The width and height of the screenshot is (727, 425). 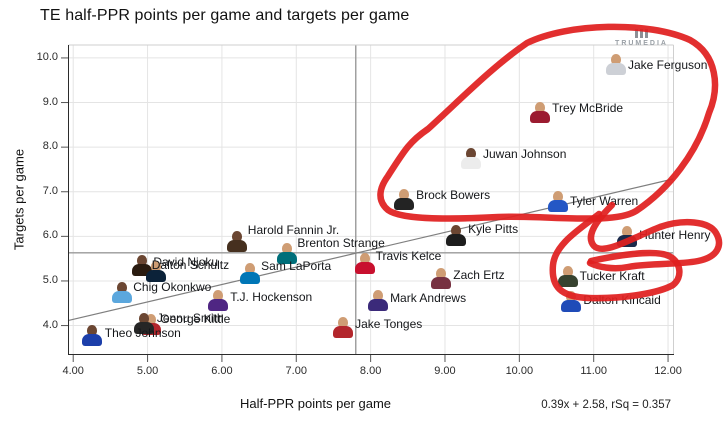 What do you see at coordinates (50, 279) in the screenshot?
I see `y-tick-label: 5.0` at bounding box center [50, 279].